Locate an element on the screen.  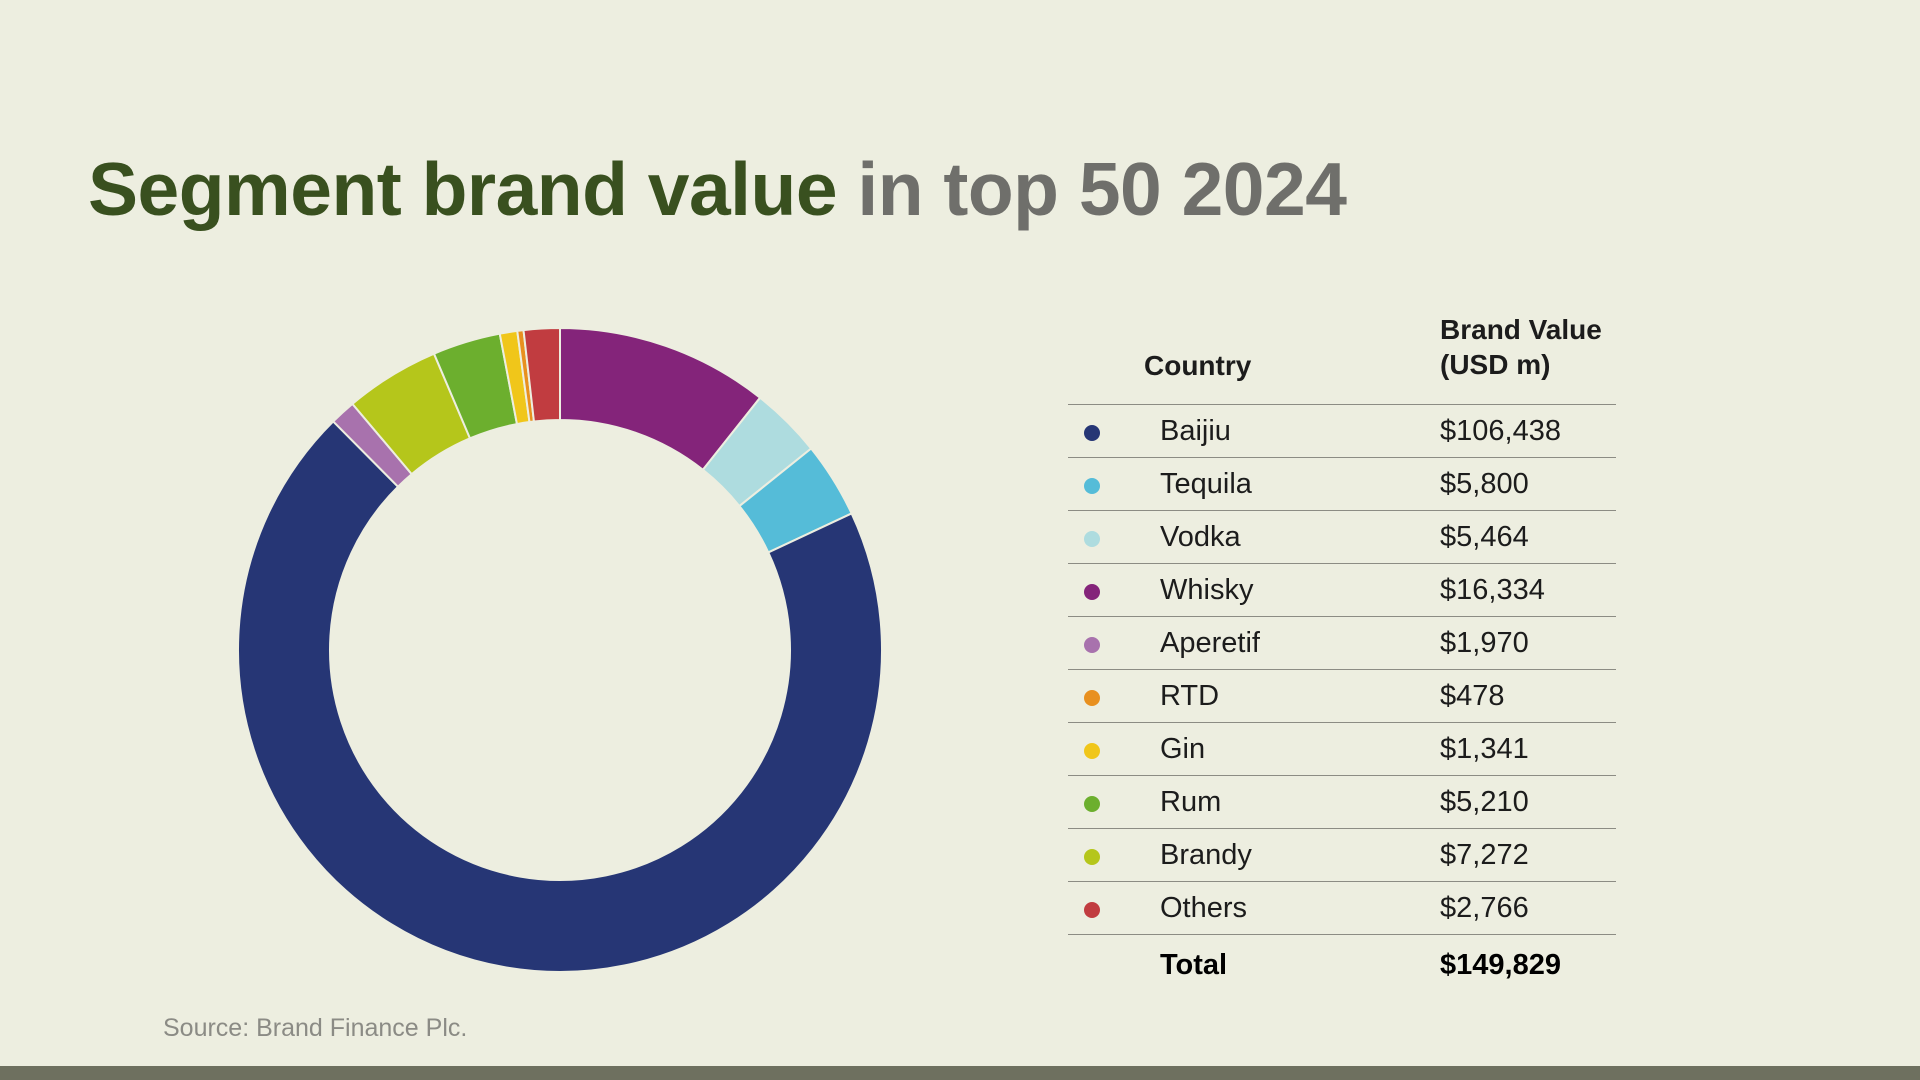
segment-name: Tequila is located at coordinates (1206, 484).